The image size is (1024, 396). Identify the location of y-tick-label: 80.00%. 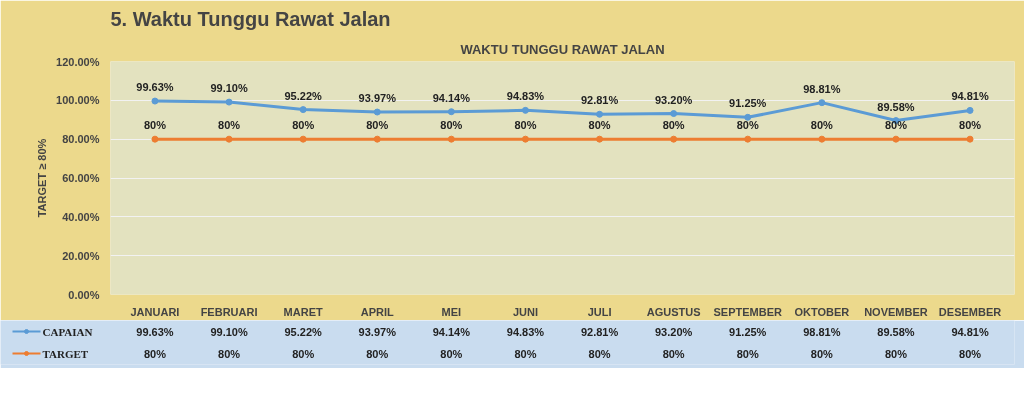
(81, 139).